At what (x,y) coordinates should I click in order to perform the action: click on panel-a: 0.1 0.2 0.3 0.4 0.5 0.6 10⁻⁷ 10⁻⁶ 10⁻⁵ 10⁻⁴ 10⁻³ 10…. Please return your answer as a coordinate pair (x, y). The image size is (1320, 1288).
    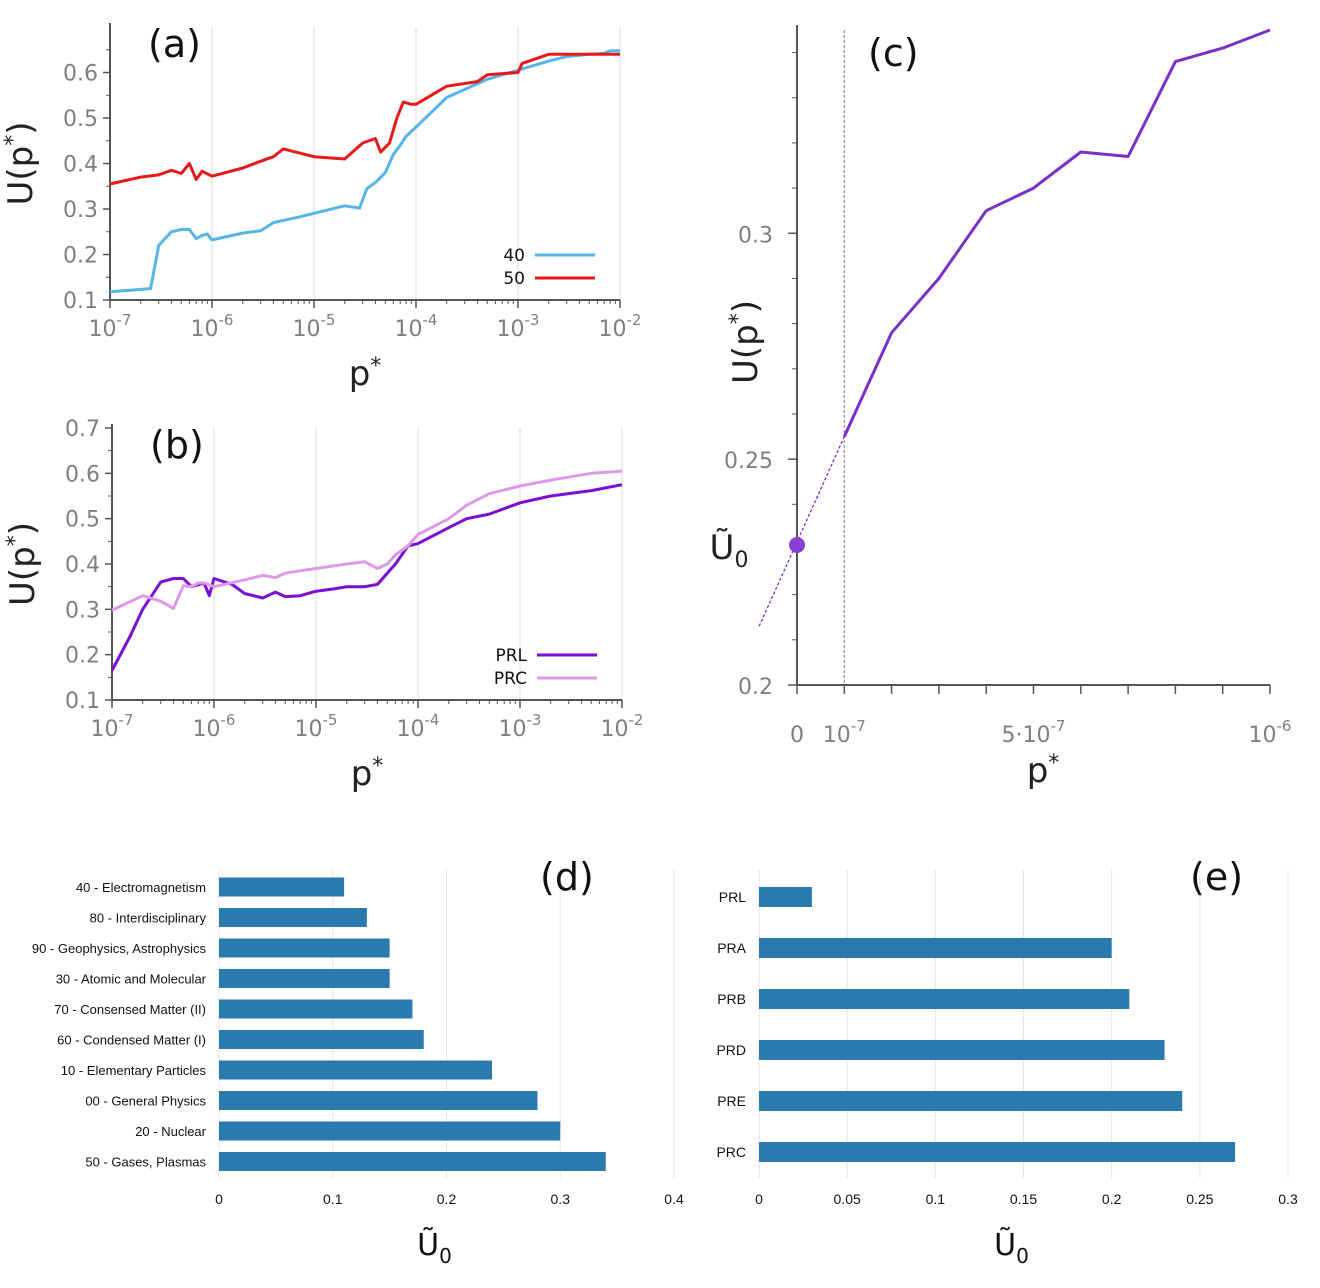
    Looking at the image, I should click on (321, 208).